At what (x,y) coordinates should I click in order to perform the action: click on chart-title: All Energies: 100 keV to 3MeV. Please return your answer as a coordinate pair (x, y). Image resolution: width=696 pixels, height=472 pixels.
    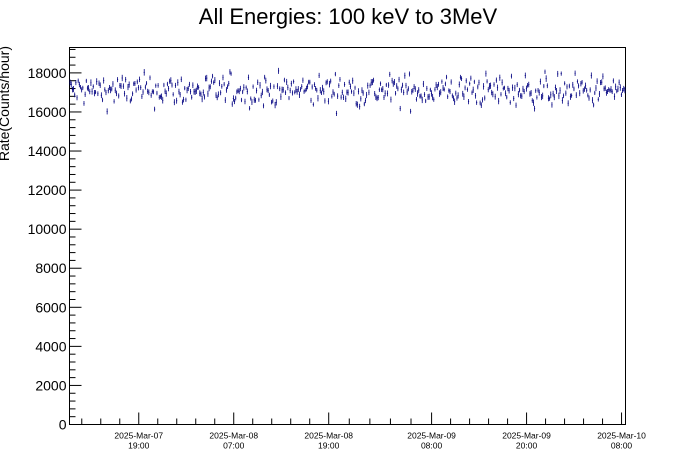
    Looking at the image, I should click on (348, 16).